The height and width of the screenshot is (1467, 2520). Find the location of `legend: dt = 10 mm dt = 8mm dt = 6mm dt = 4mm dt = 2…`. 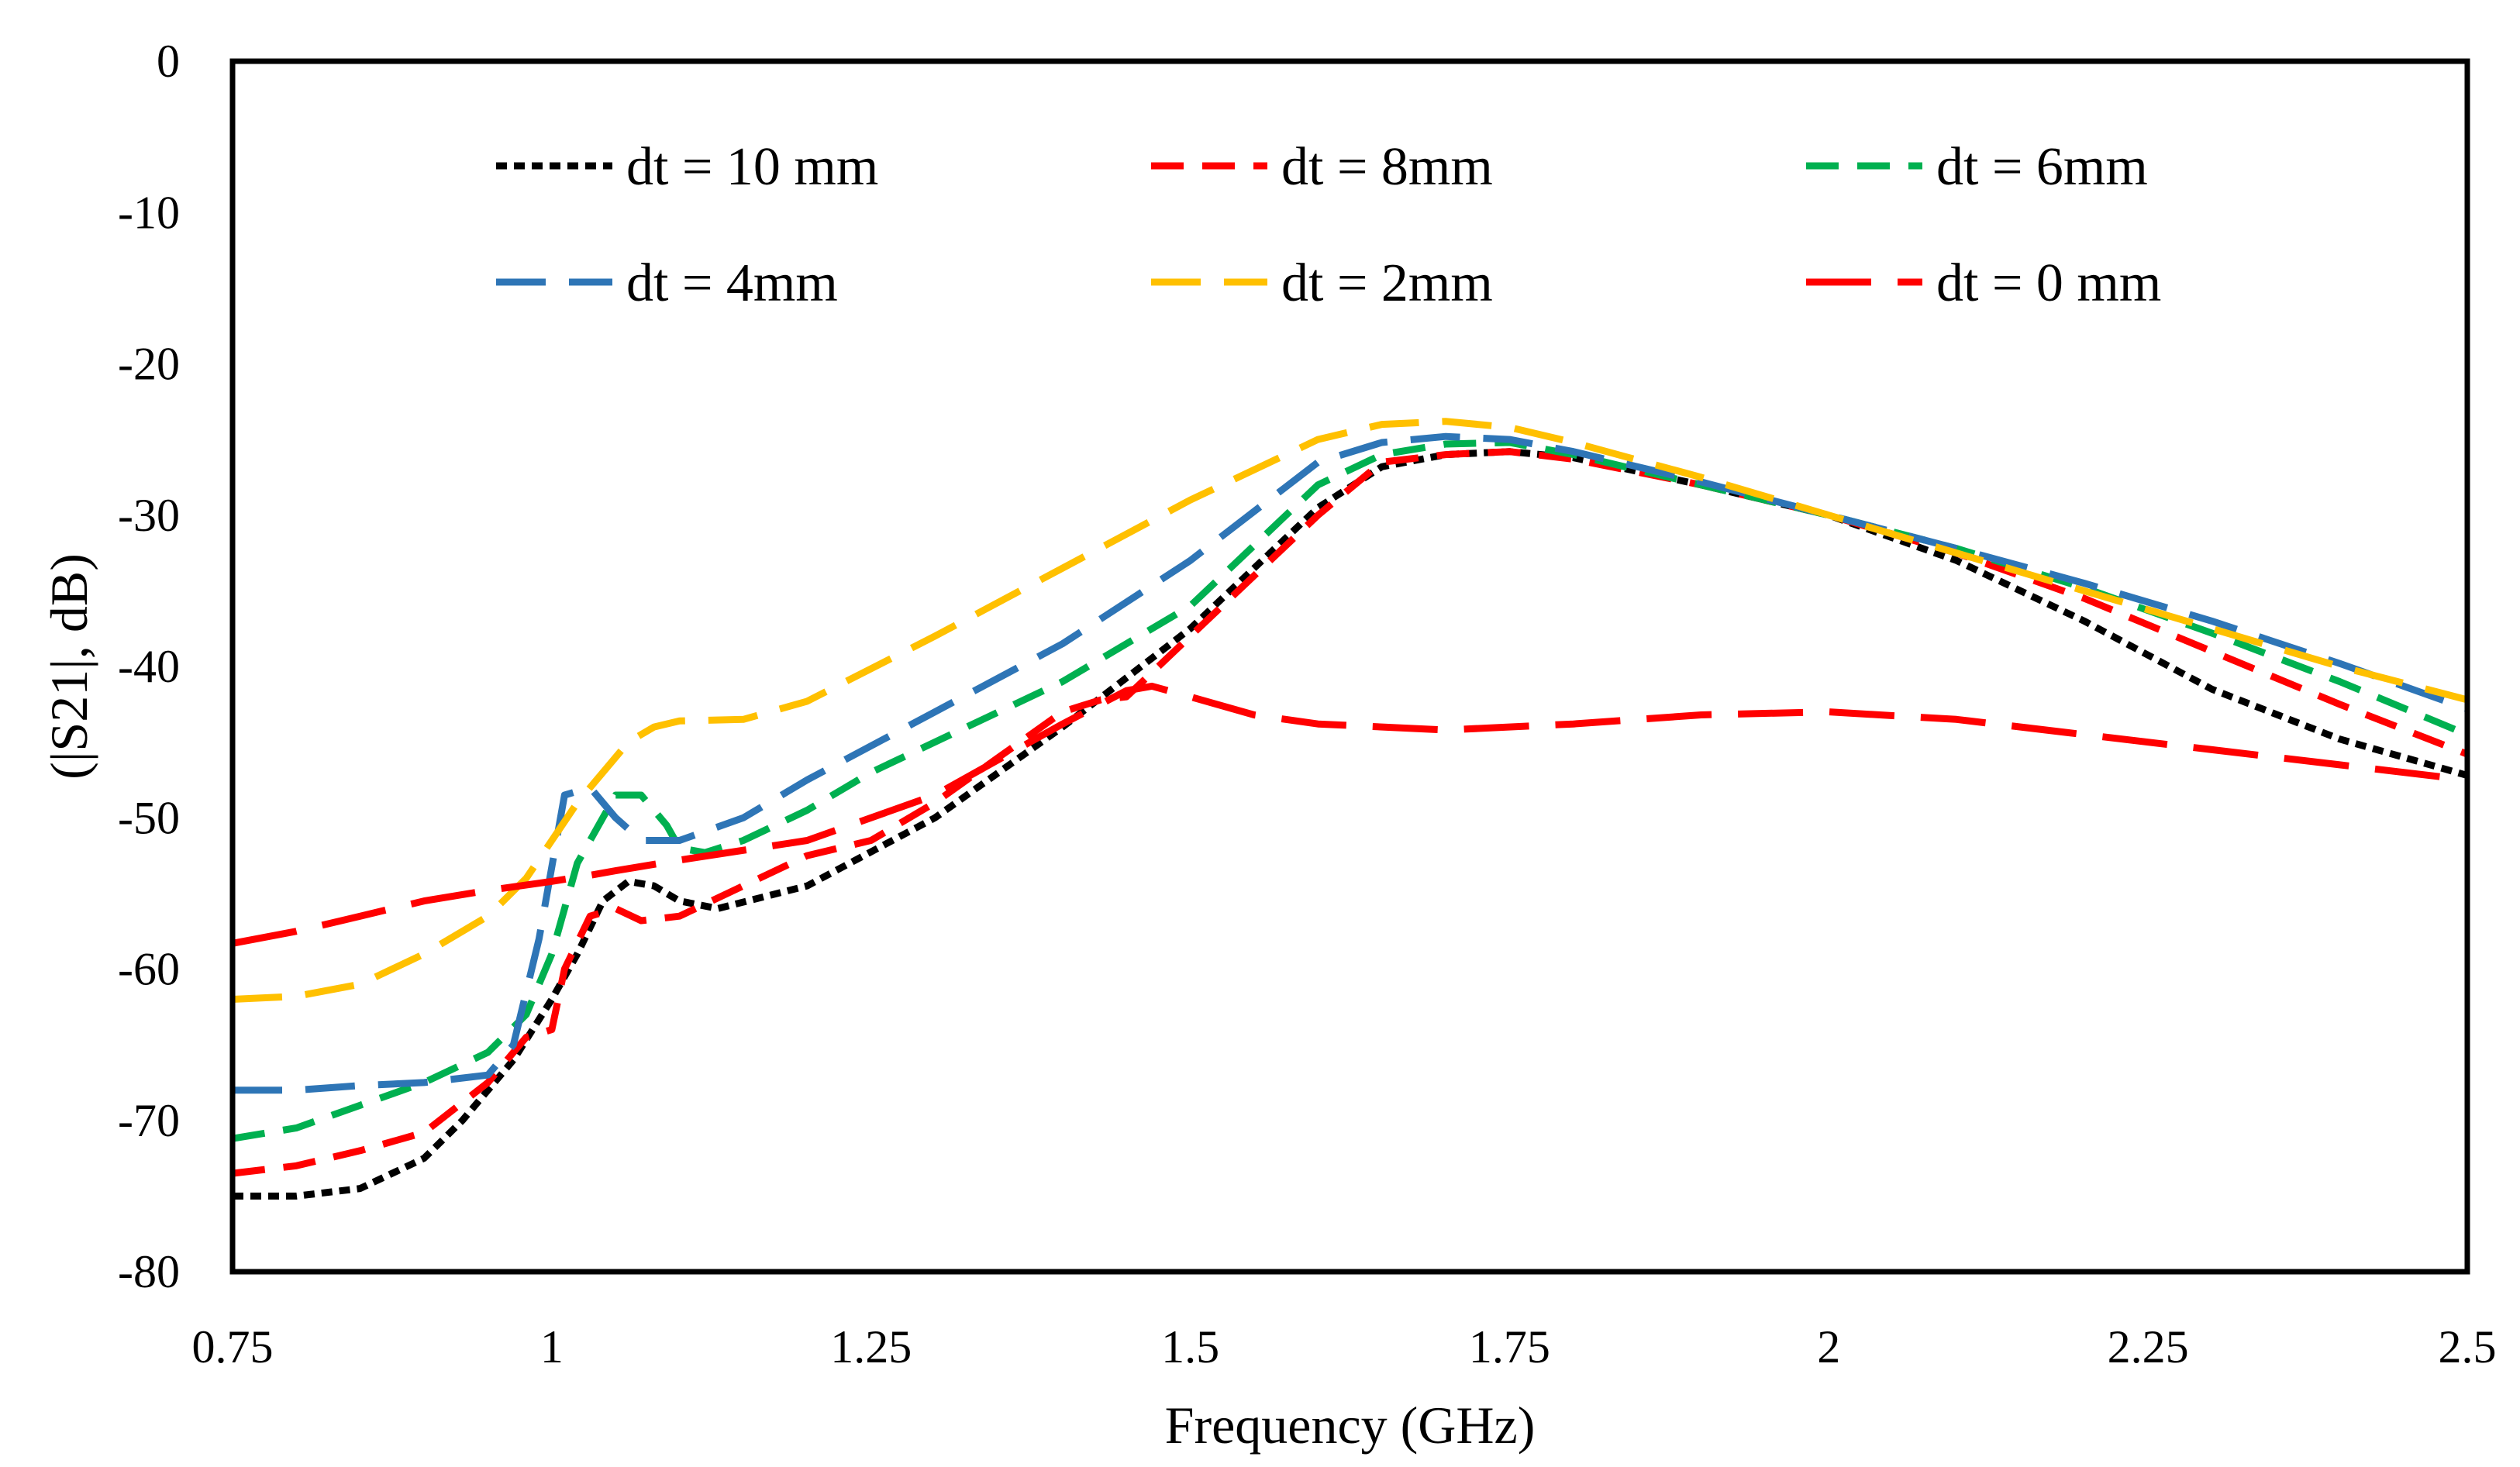

legend: dt = 10 mm dt = 8mm dt = 6mm dt = 4mm dt = 2… is located at coordinates (1328, 225).